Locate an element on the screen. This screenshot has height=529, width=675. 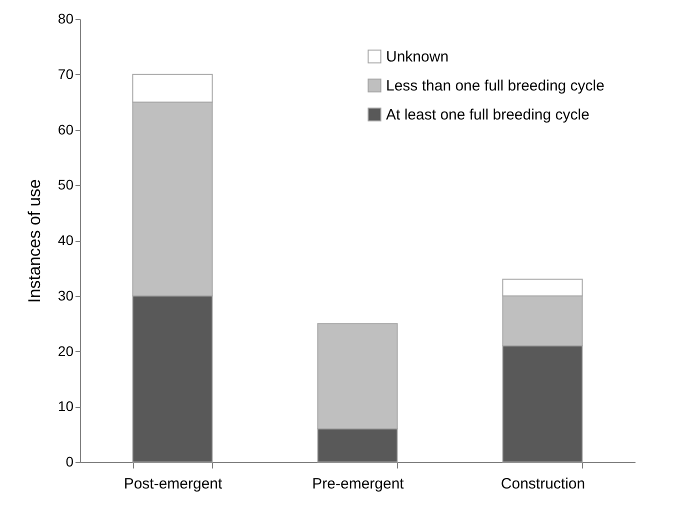
y-tick-label: 20 is located at coordinates (66, 350).